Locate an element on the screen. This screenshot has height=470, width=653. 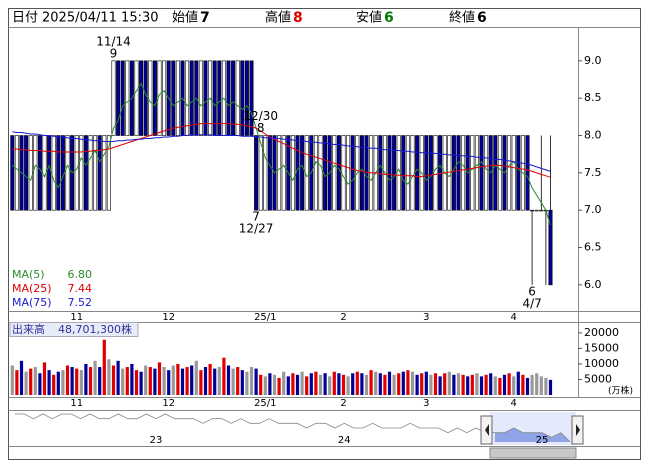
volume-label-box is located at coordinates (74, 329).